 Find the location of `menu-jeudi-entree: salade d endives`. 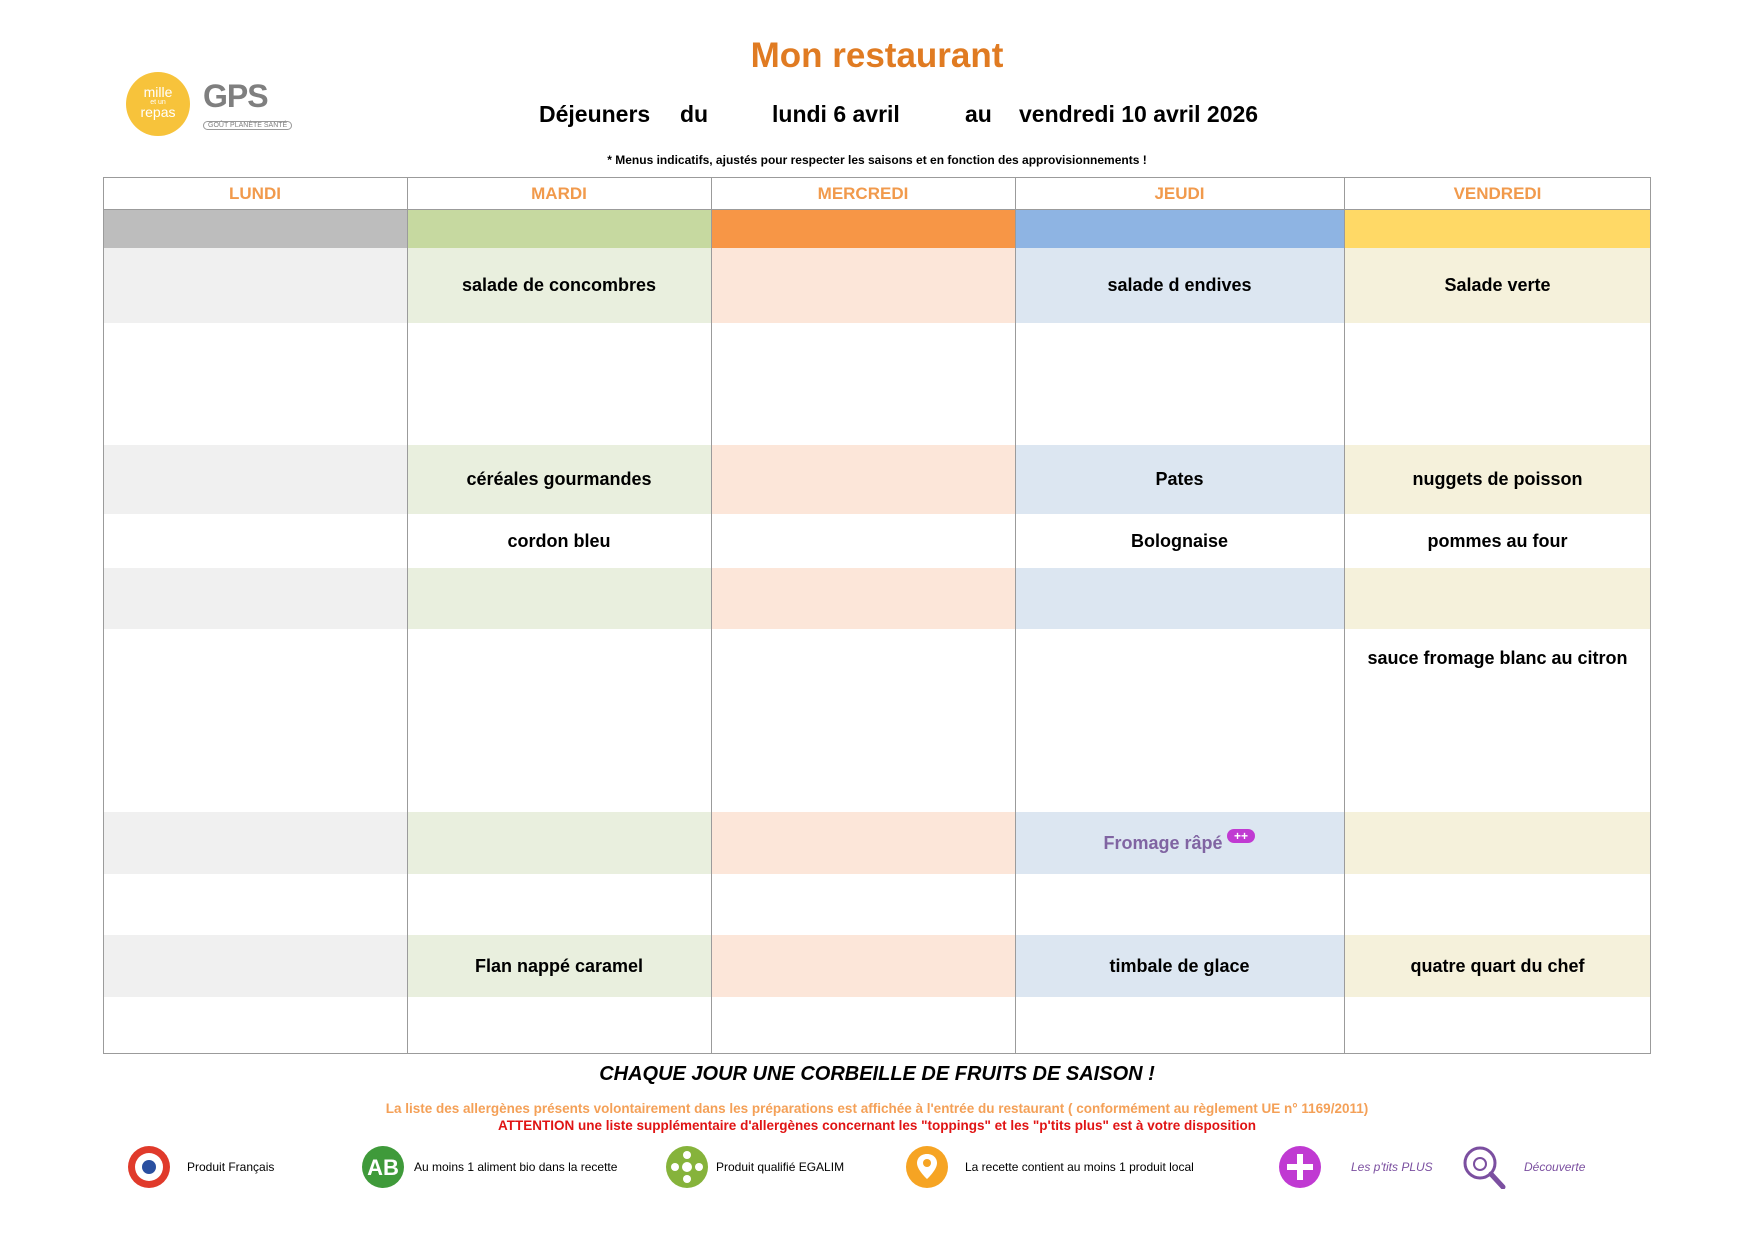

menu-jeudi-entree: salade d endives is located at coordinates (1179, 285).